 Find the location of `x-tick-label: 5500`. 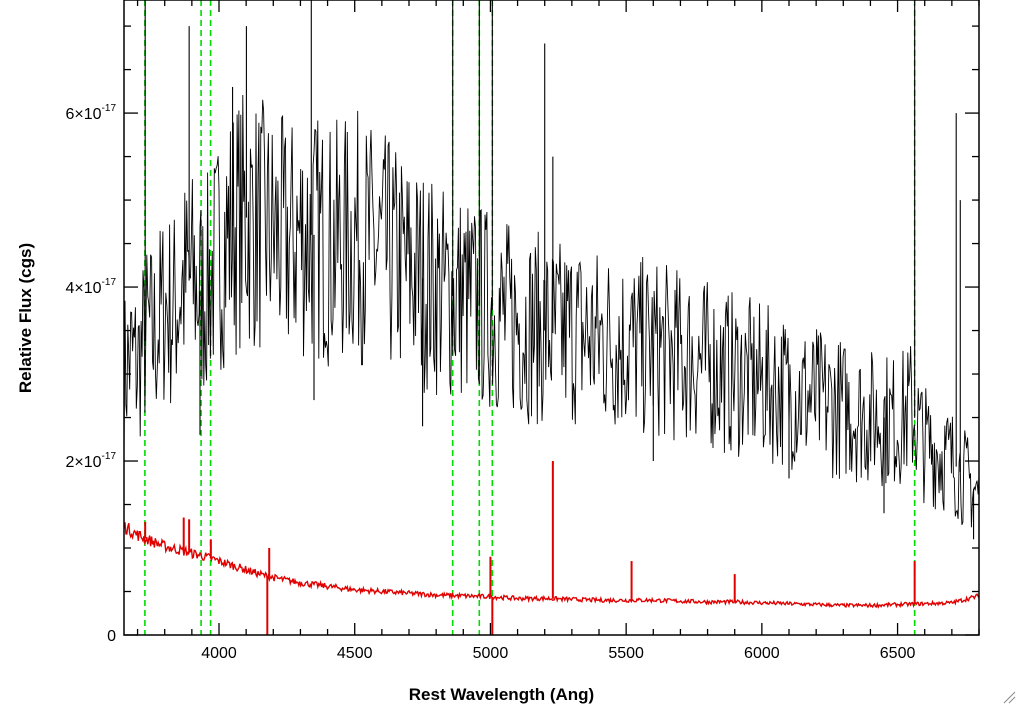

x-tick-label: 5500 is located at coordinates (626, 653).